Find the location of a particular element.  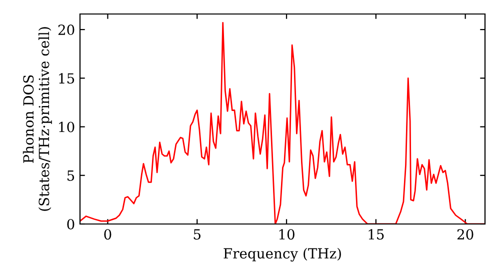

y-tick-label: 20 is located at coordinates (66, 30).